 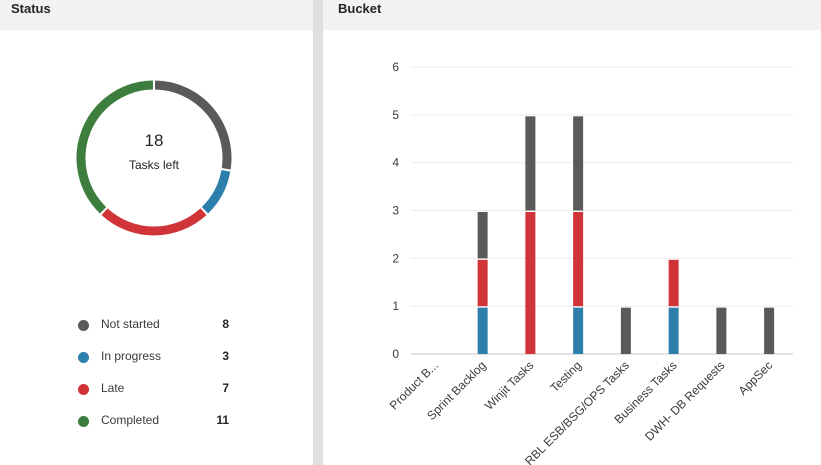 What do you see at coordinates (83, 389) in the screenshot?
I see `legend-dot-late` at bounding box center [83, 389].